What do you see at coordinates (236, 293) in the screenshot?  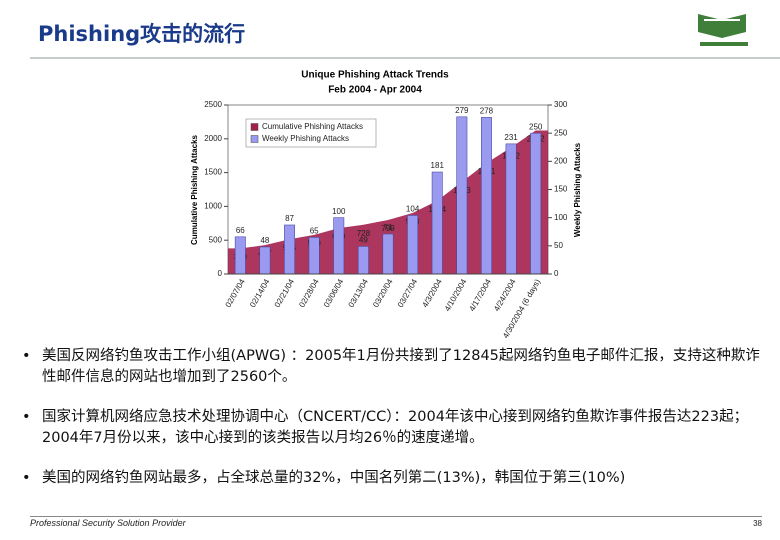 I see `x-tick-label: 02/07/04` at bounding box center [236, 293].